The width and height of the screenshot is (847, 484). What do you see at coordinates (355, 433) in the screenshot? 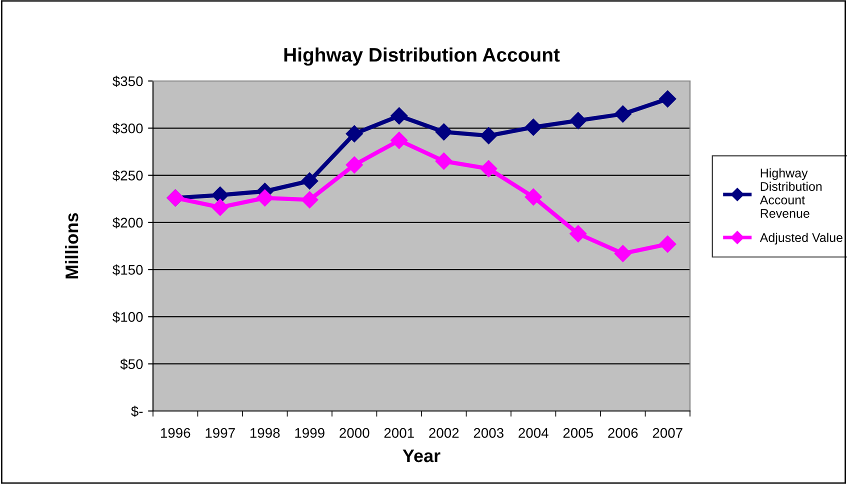
I see `x-tick-label: 2000` at bounding box center [355, 433].